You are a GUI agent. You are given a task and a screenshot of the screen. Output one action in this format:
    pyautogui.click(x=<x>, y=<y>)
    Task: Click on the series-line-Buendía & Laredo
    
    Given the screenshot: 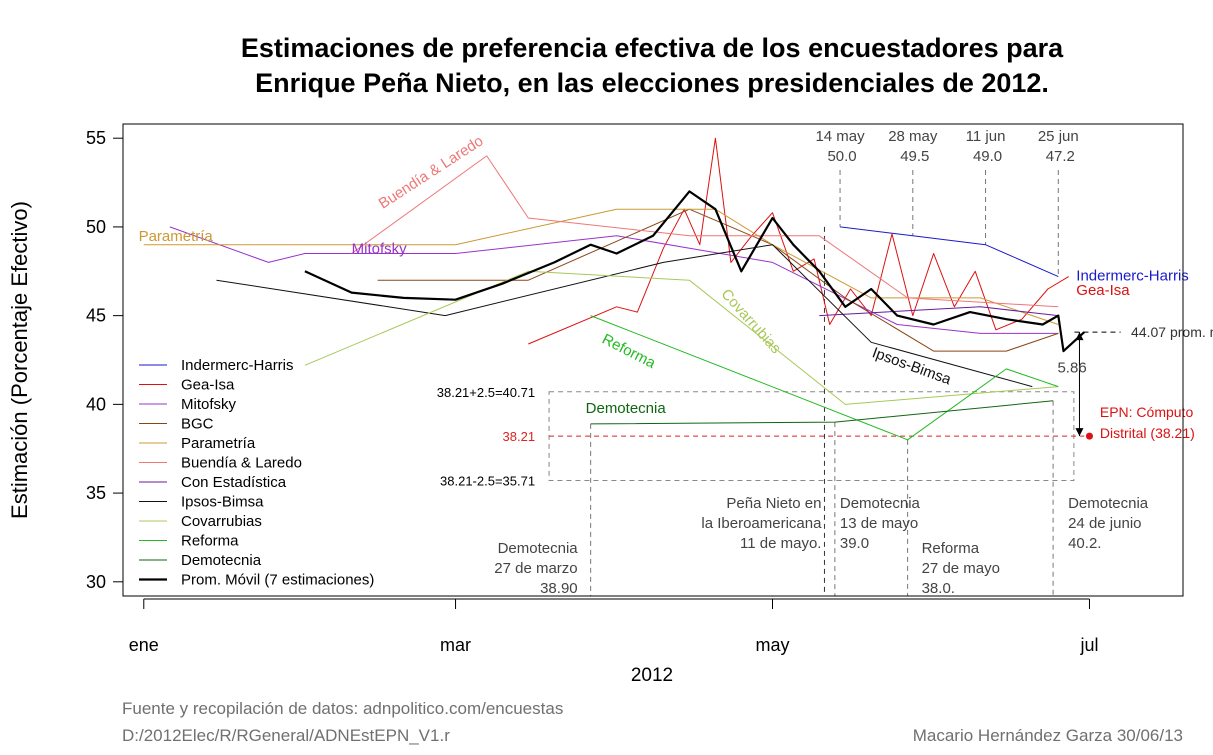 What is the action you would take?
    pyautogui.click(x=705, y=231)
    